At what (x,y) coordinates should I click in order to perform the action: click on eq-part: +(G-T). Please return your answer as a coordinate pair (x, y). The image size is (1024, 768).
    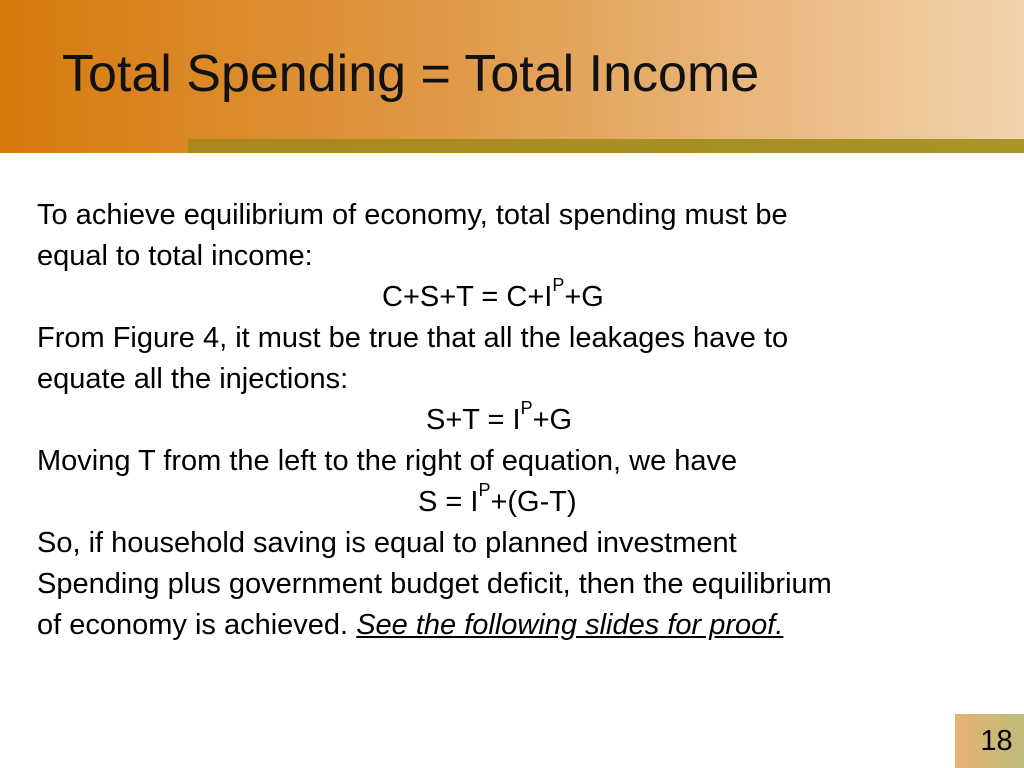
    Looking at the image, I should click on (533, 502).